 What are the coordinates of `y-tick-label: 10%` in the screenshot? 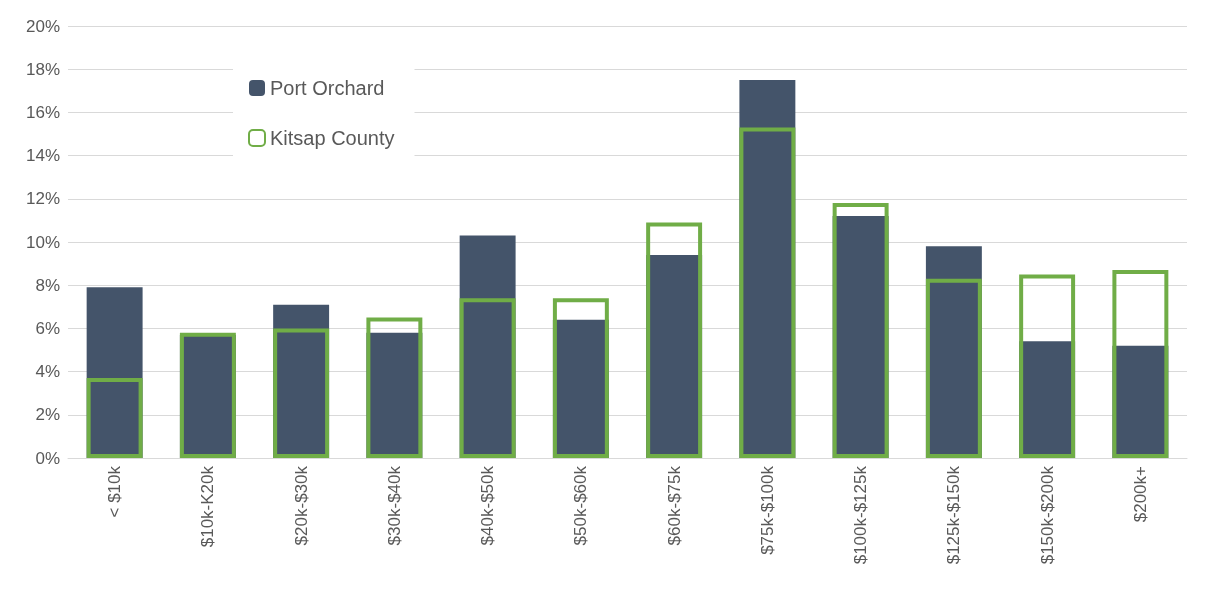 It's located at (42, 242).